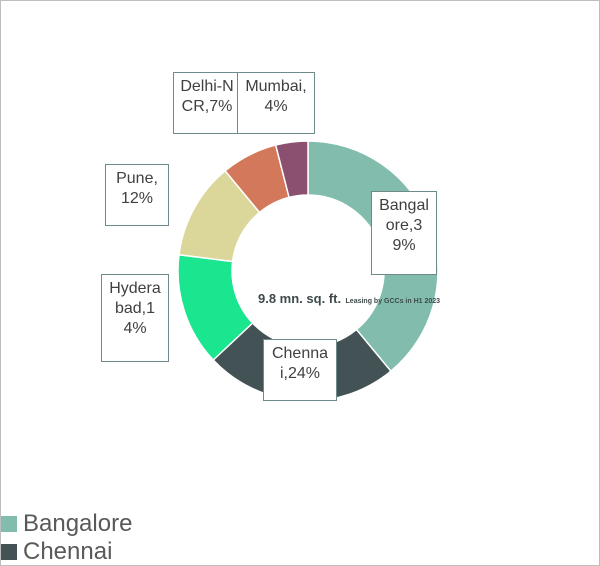  What do you see at coordinates (78, 523) in the screenshot?
I see `legend-label: Bangalore` at bounding box center [78, 523].